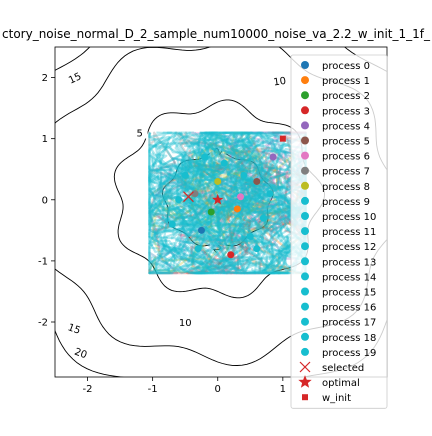 This screenshot has height=436, width=432. What do you see at coordinates (335, 81) in the screenshot?
I see `legend-entry: process 1` at bounding box center [335, 81].